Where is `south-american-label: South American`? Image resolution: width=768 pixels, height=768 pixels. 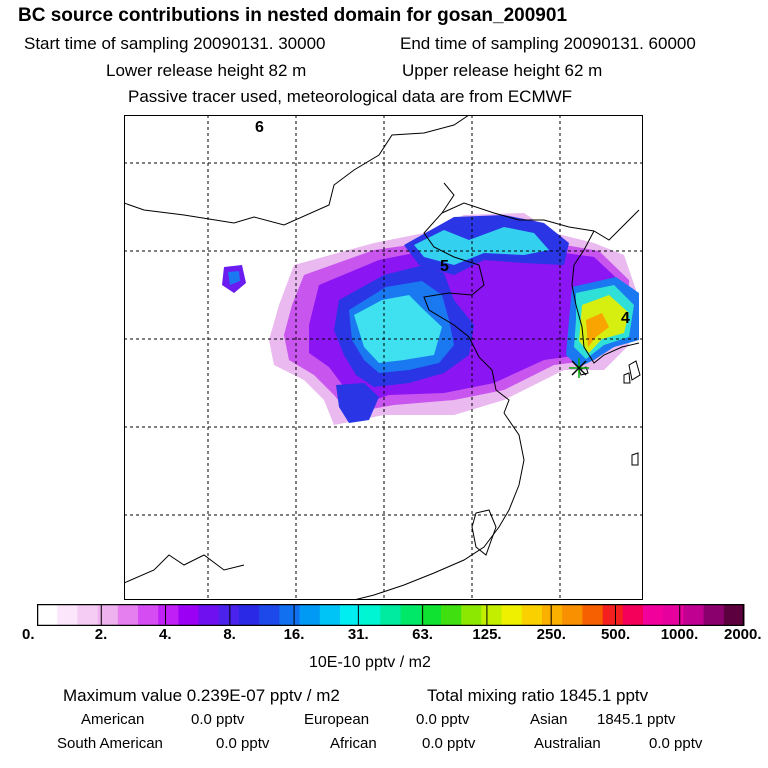
south-american-label: South American is located at coordinates (110, 743).